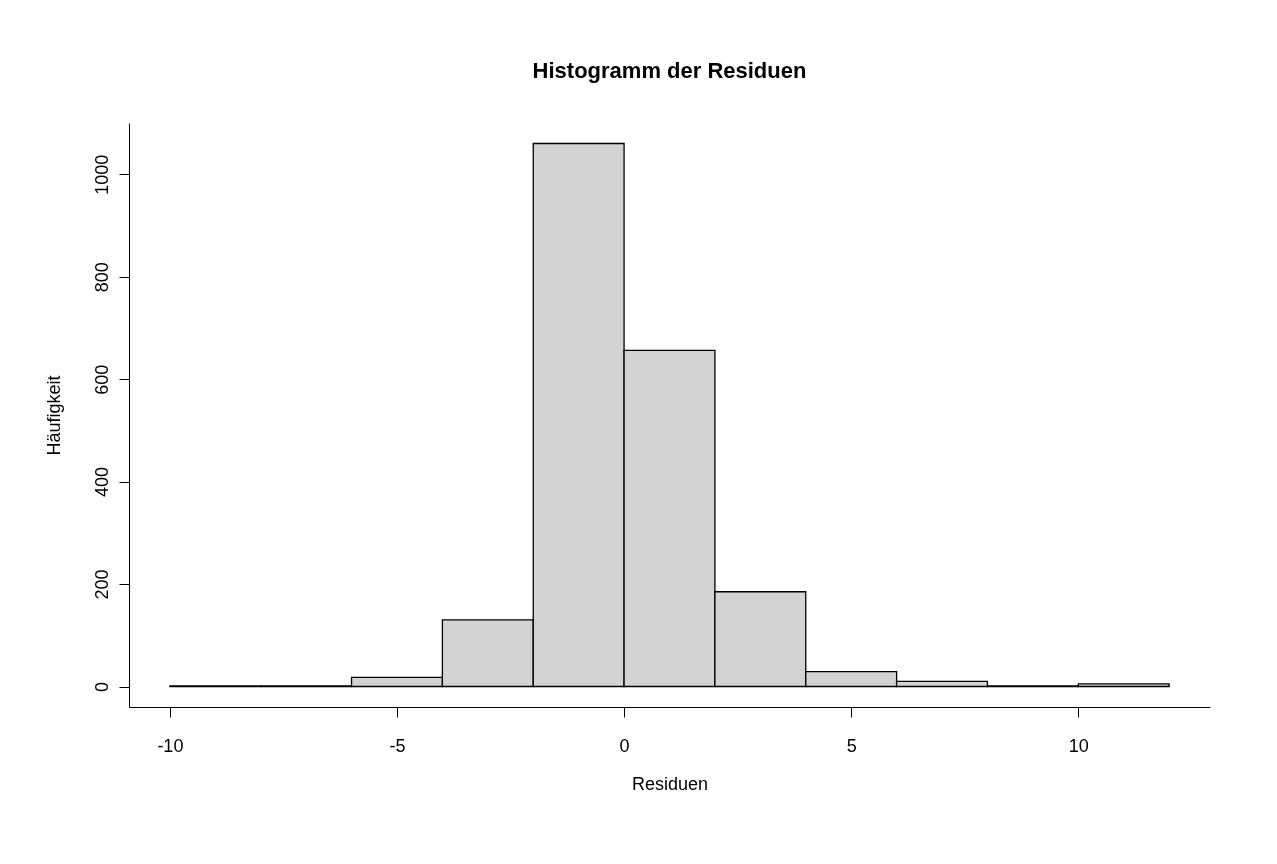 This screenshot has height=864, width=1277. I want to click on chart-title: Histogramm der Residuen, so click(669, 70).